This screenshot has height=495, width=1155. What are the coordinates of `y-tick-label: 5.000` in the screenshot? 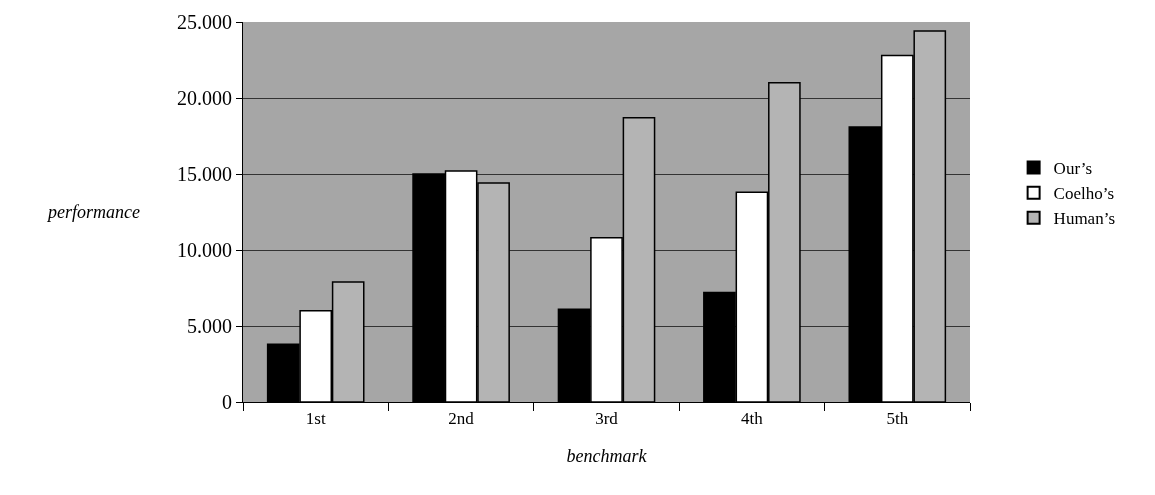 It's located at (209, 326).